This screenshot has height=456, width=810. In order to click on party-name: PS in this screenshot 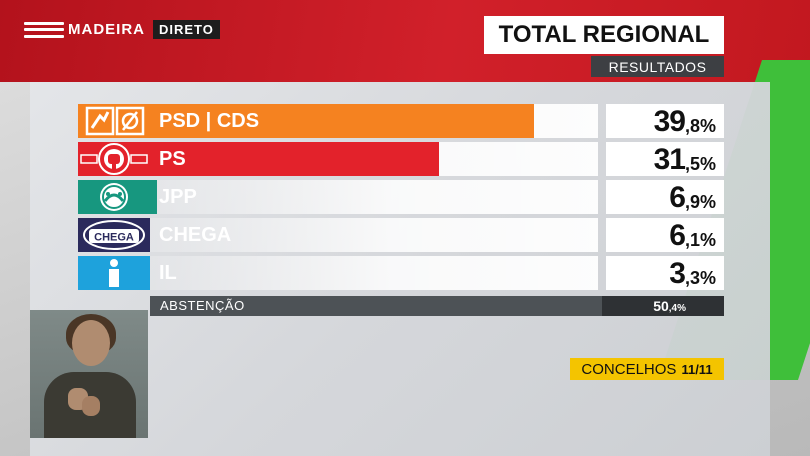, I will do `click(172, 159)`.